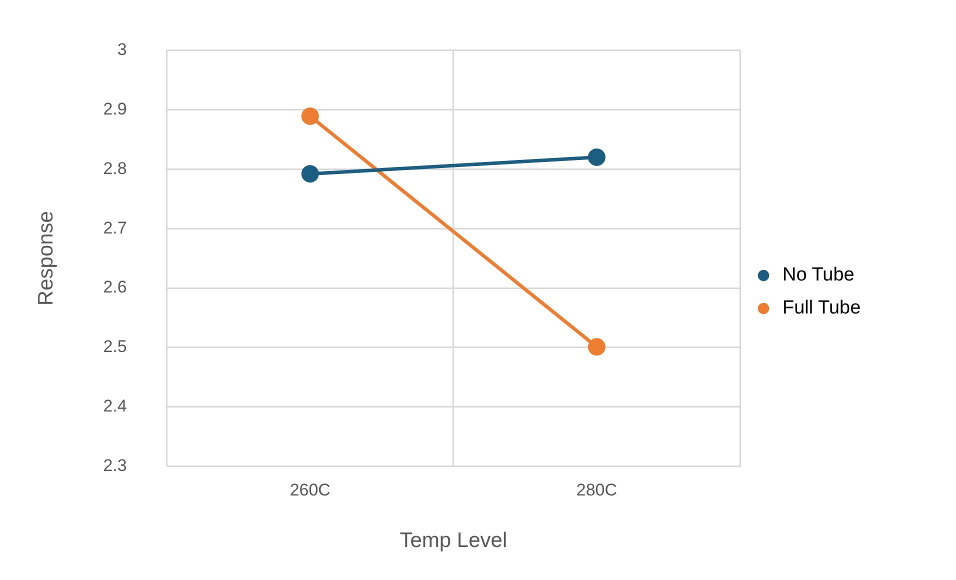  What do you see at coordinates (818, 275) in the screenshot?
I see `legend-label: No Tube` at bounding box center [818, 275].